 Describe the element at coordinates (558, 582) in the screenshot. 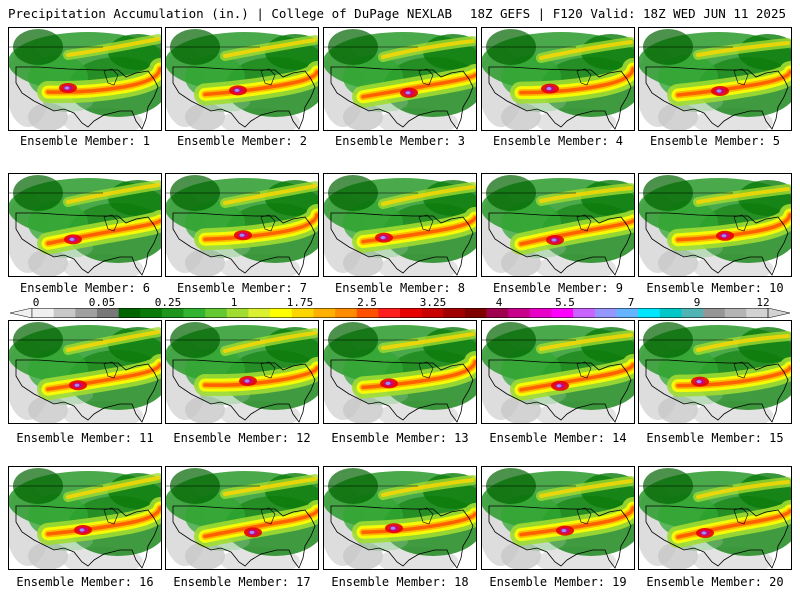

I see `ensemble-member-label: Ensemble Member: 19` at that location.